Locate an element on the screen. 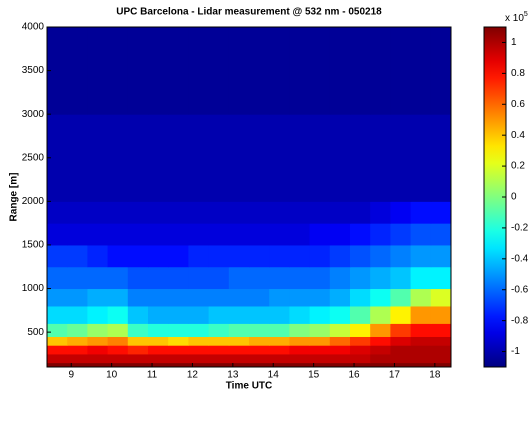 This screenshot has width=531, height=423. colorbar-scale-base: x 10 is located at coordinates (514, 18).